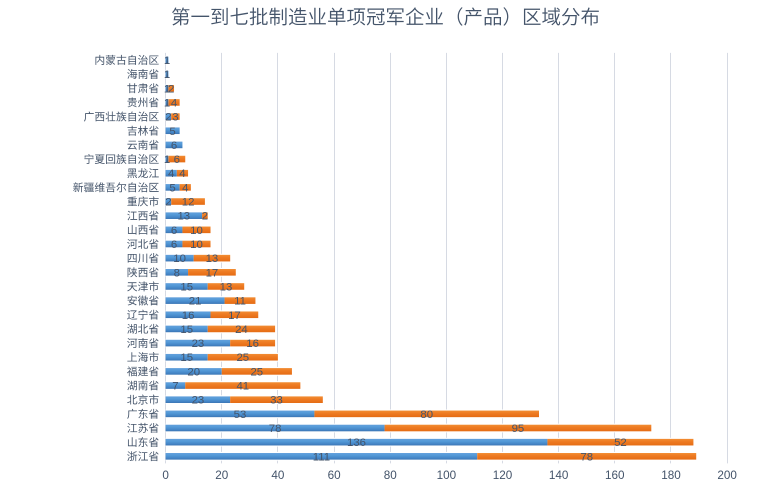 This screenshot has width=762, height=492. Describe the element at coordinates (240, 415) in the screenshot. I see `svg-text: 53` at that location.